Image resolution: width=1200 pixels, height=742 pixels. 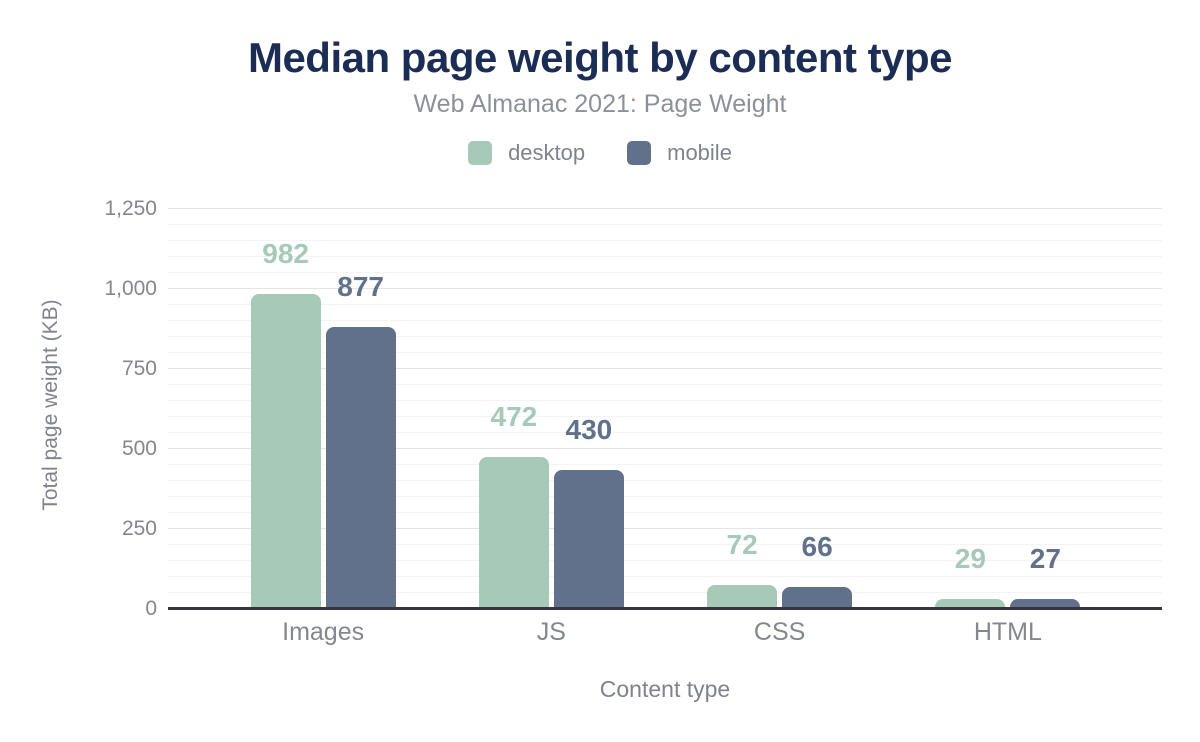 I want to click on x-tick-label-images: Images, so click(x=323, y=632).